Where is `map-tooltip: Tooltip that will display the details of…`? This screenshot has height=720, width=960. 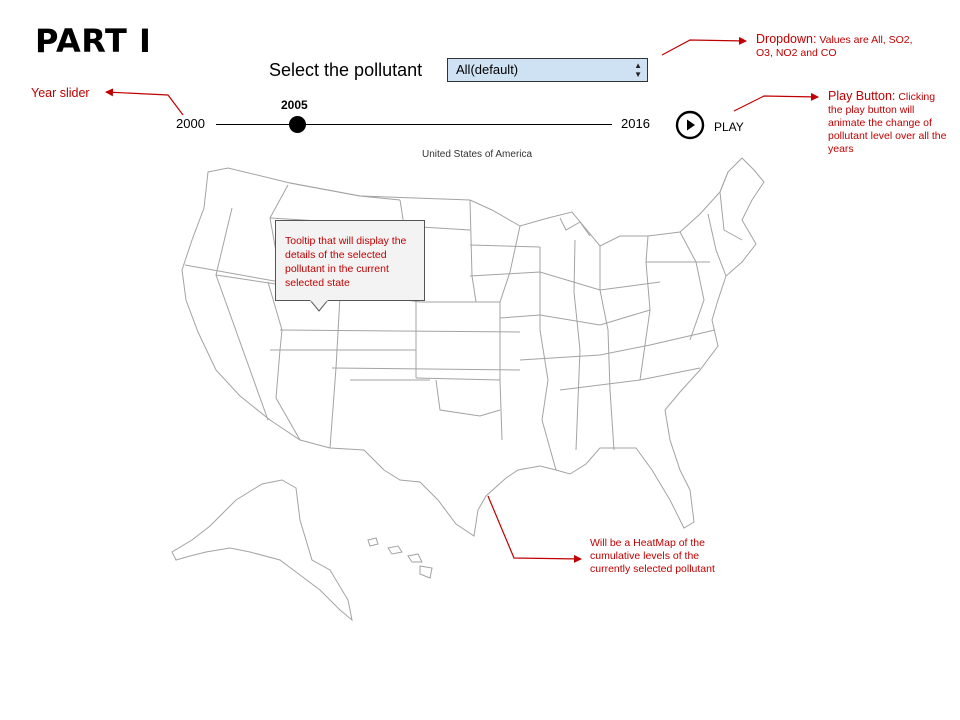 map-tooltip: Tooltip that will display the details of… is located at coordinates (350, 260).